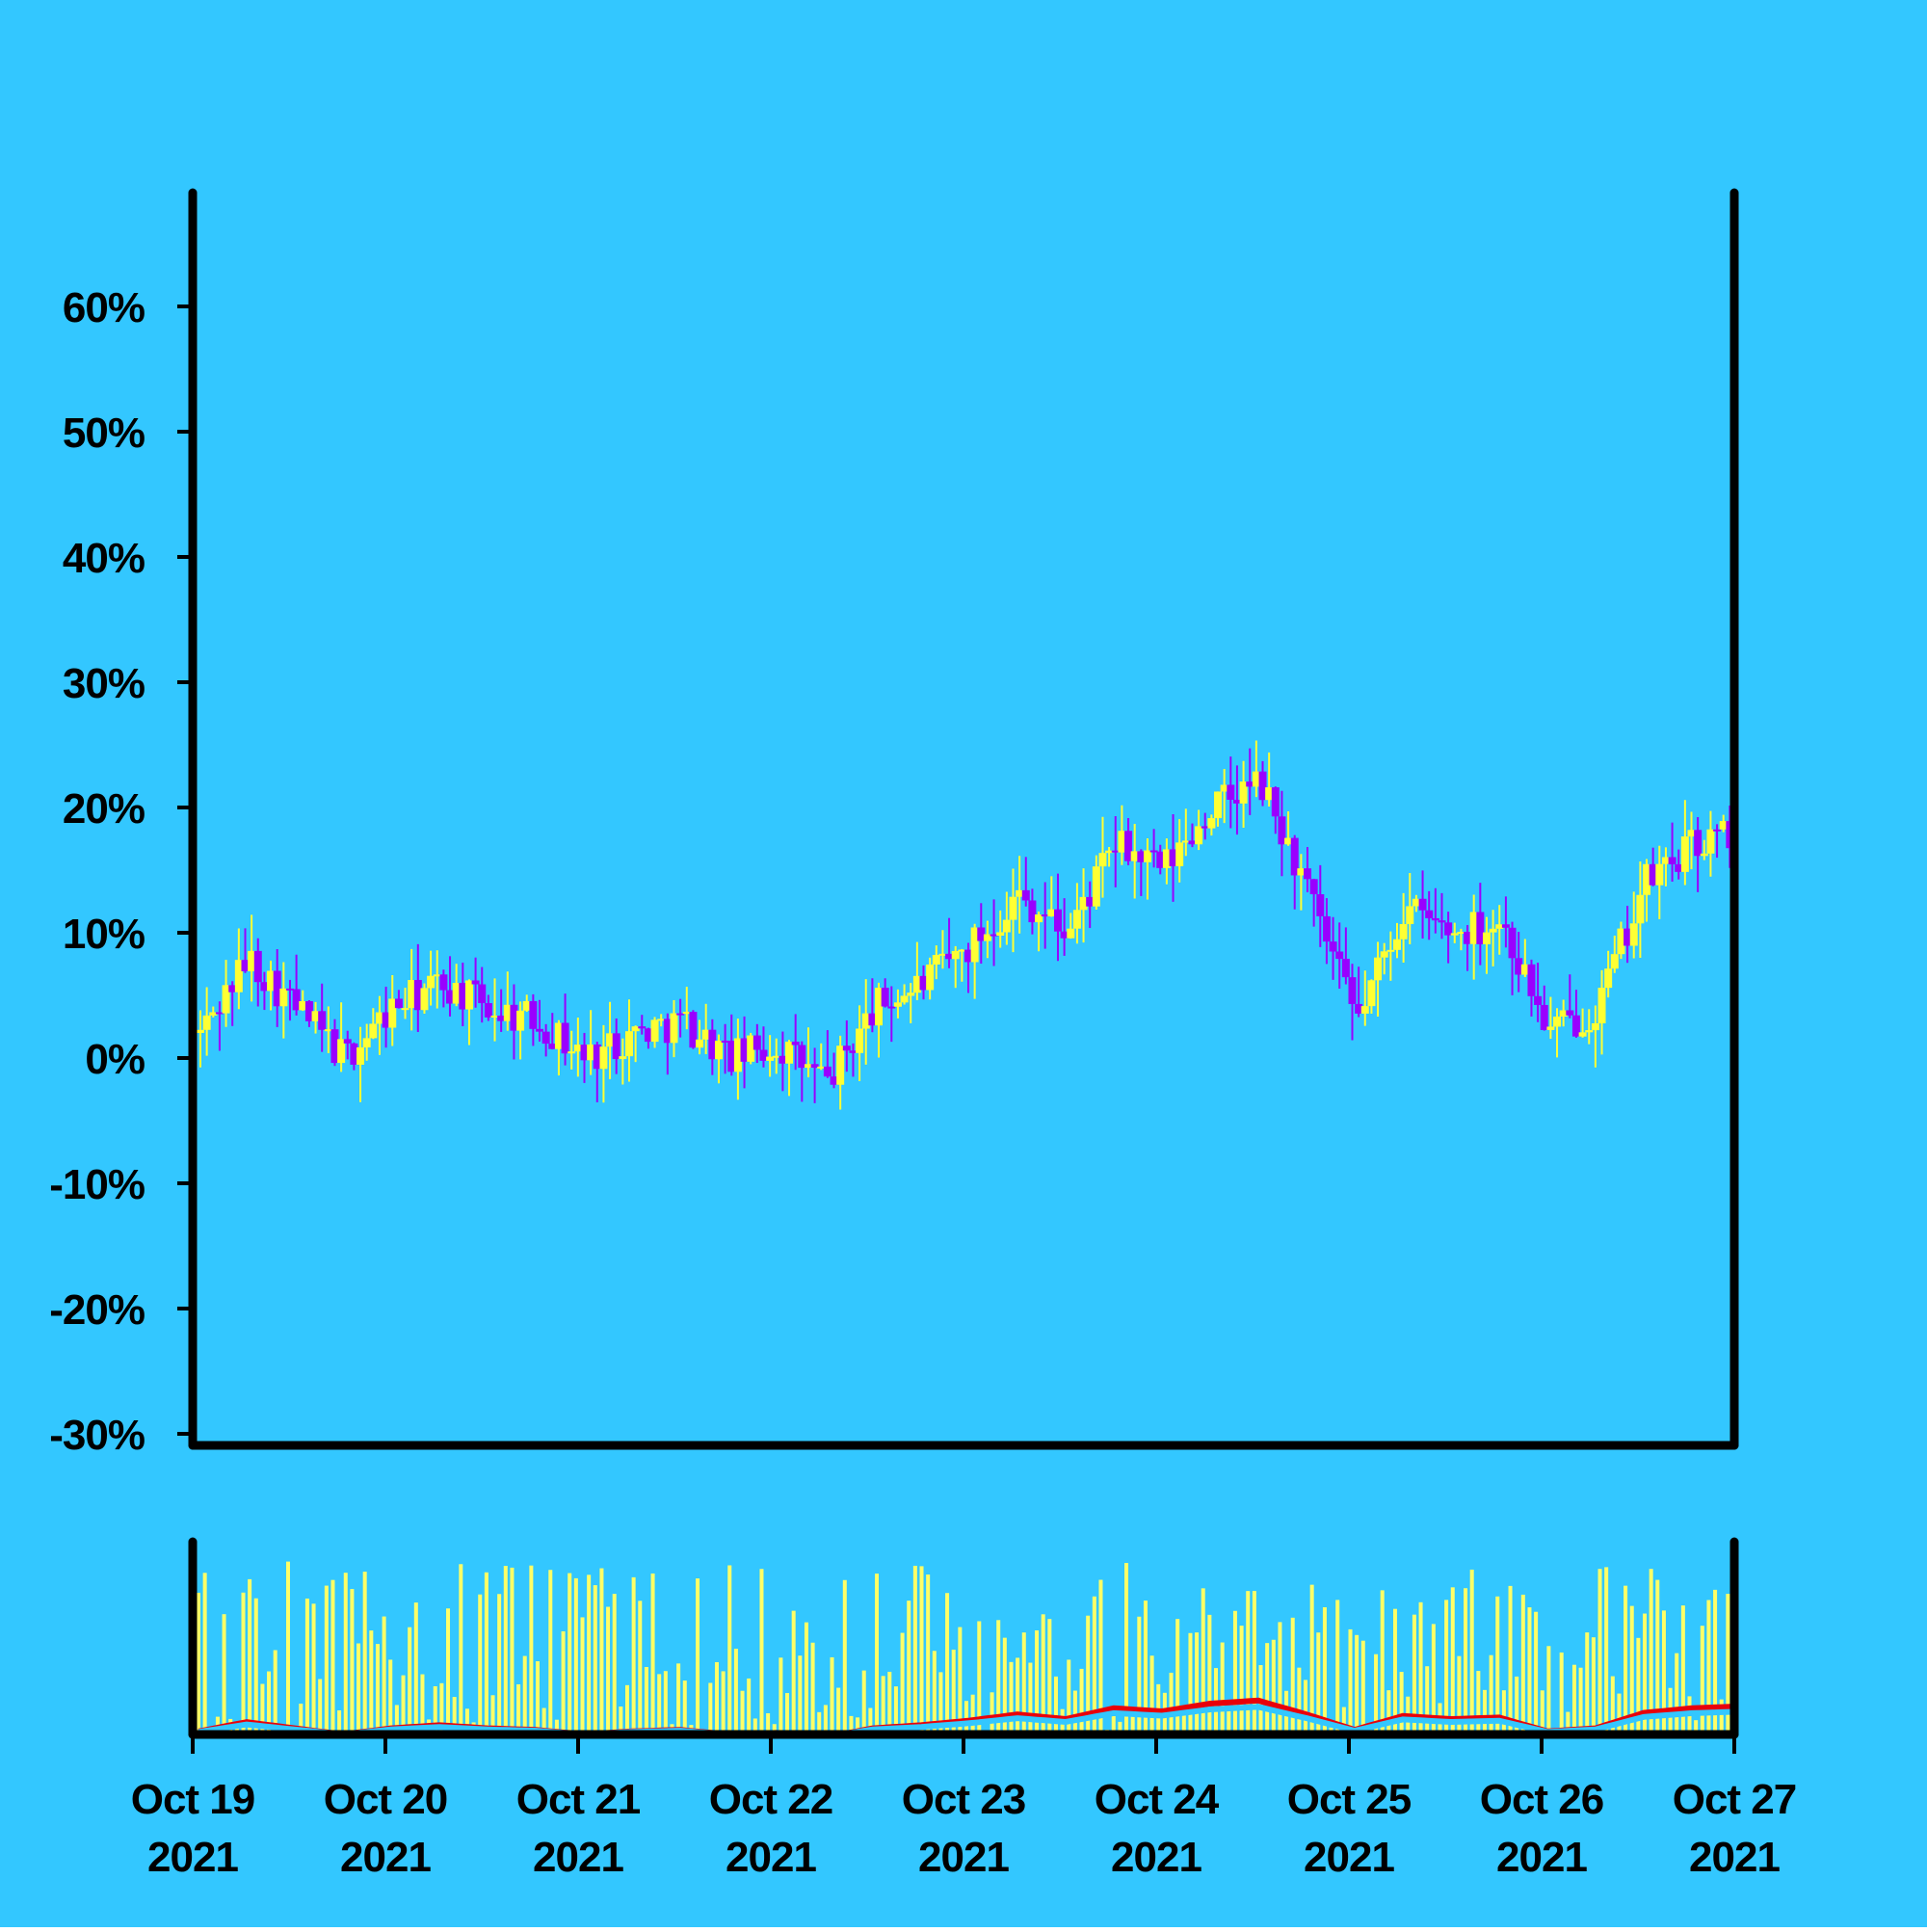  I want to click on x-tick-label-date: Oct 23, so click(964, 1799).